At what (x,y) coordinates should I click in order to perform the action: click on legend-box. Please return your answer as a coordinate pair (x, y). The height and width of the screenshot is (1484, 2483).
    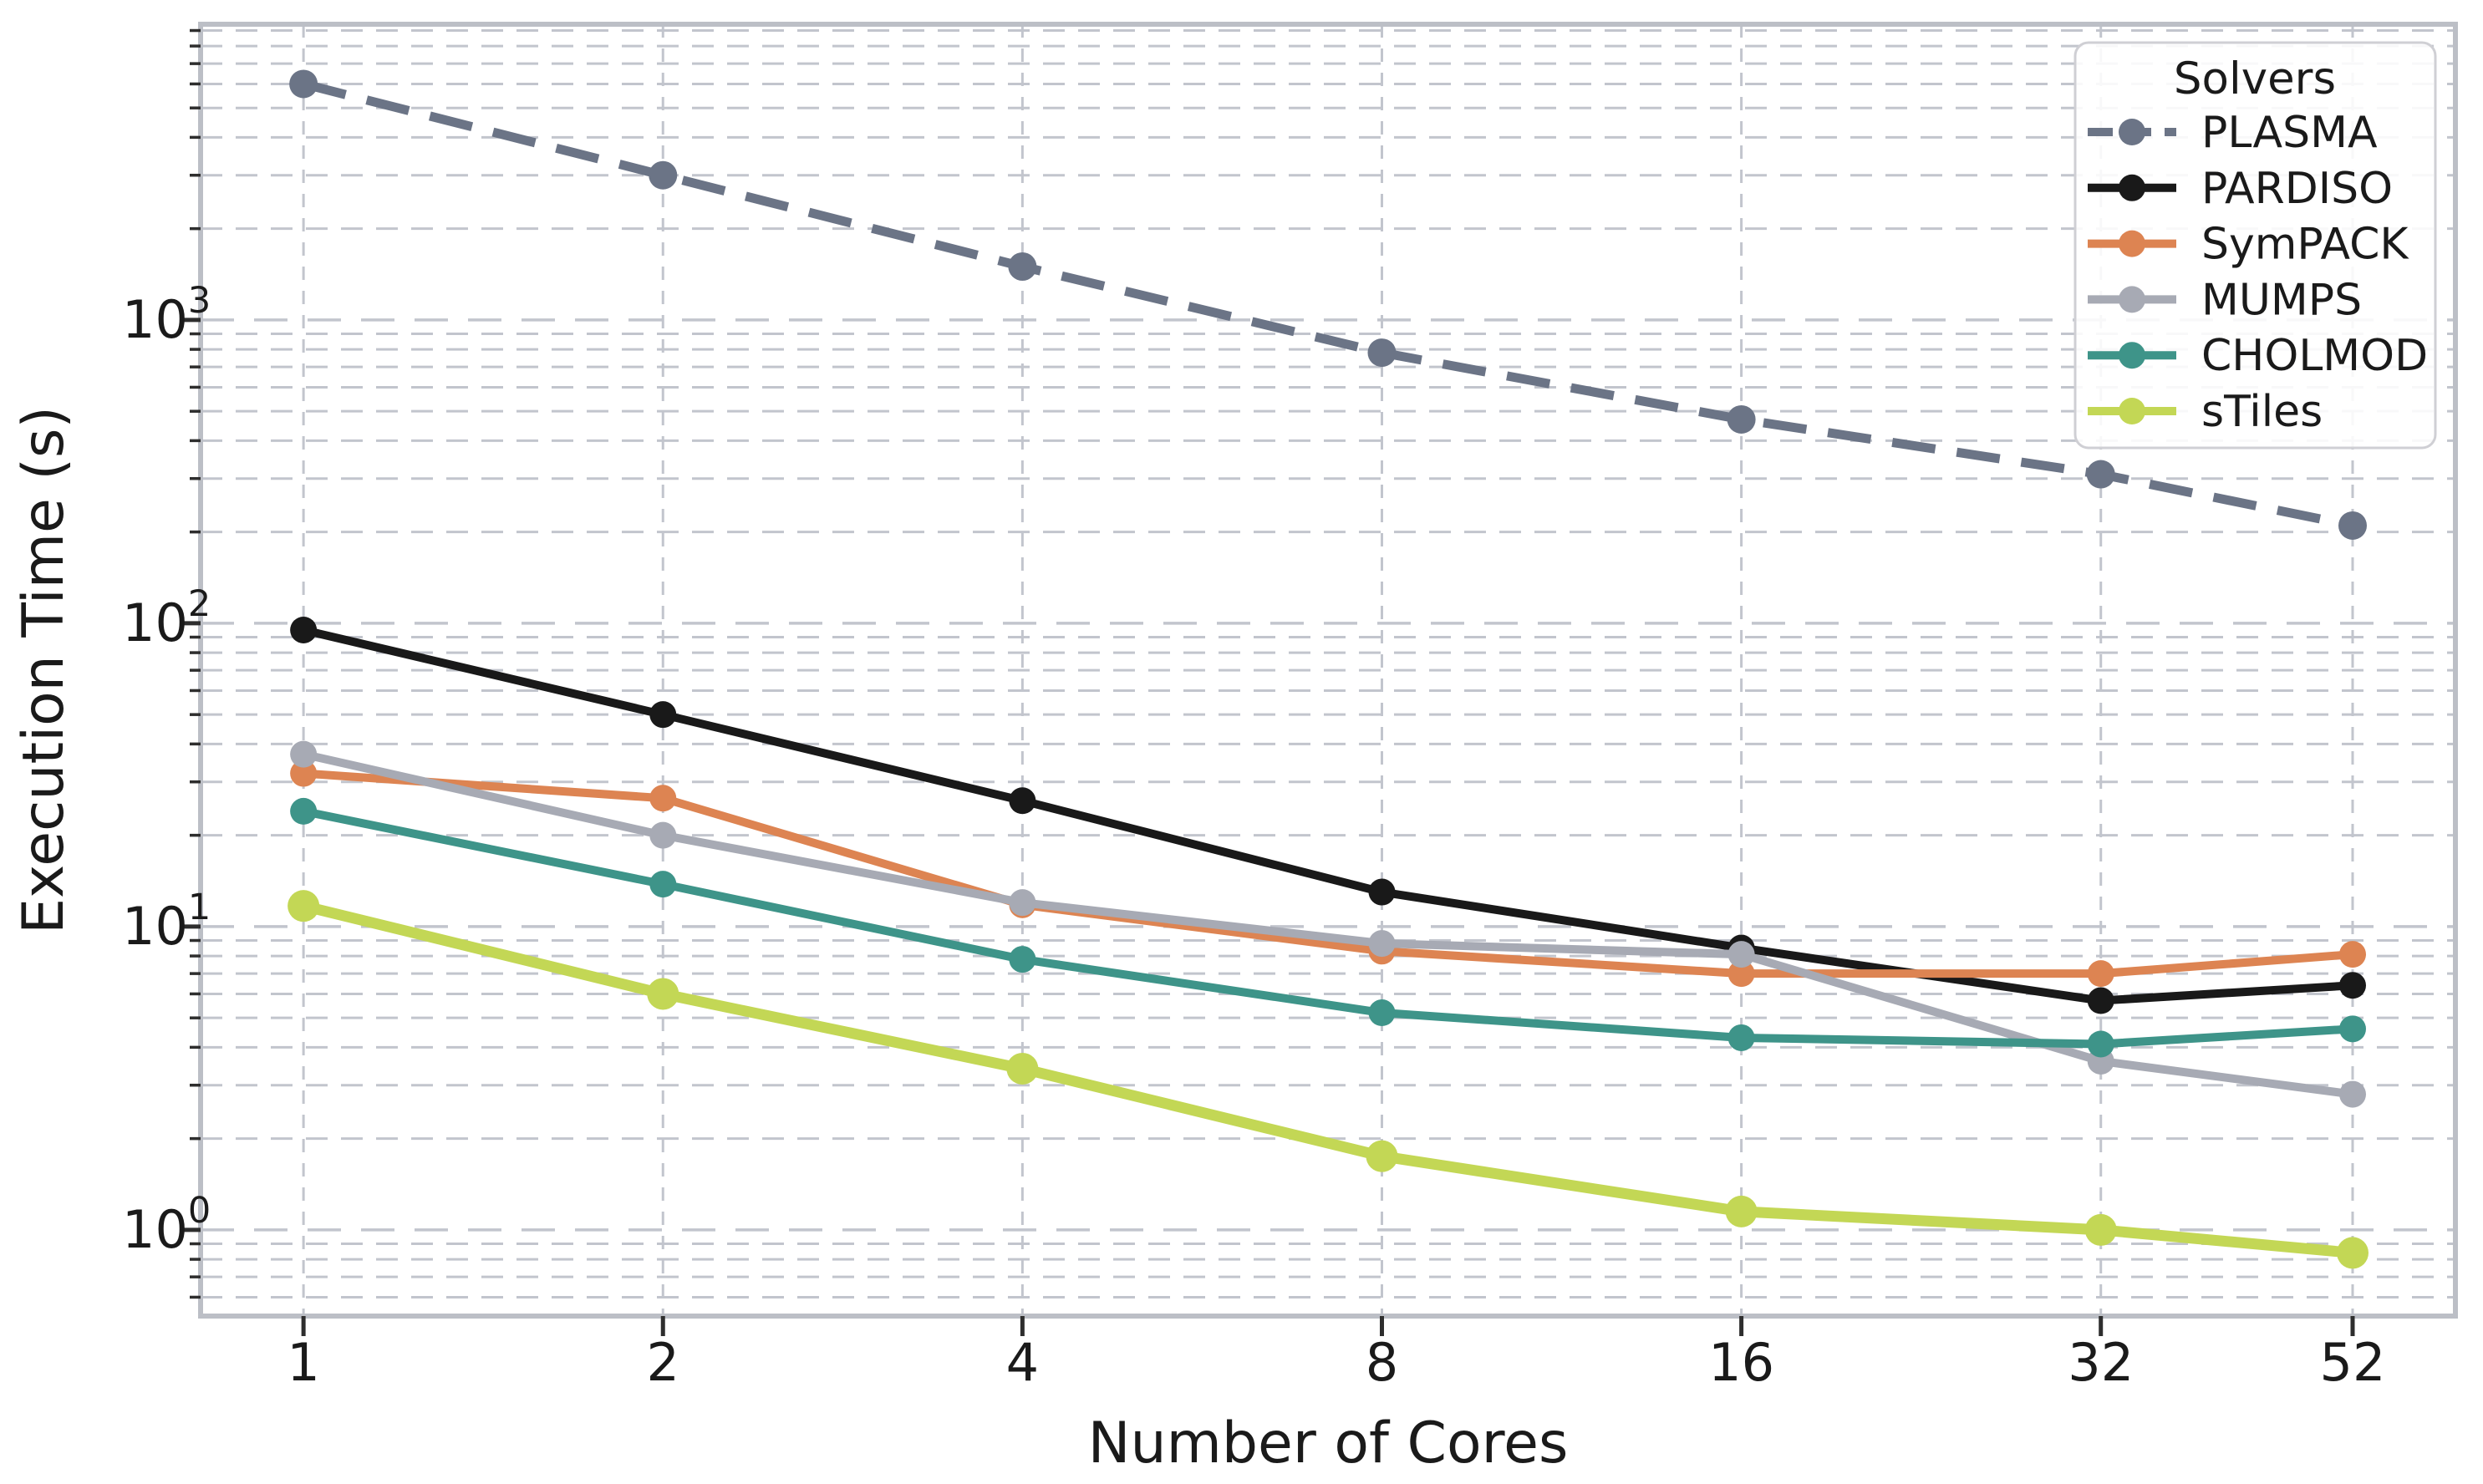
    Looking at the image, I should click on (2255, 245).